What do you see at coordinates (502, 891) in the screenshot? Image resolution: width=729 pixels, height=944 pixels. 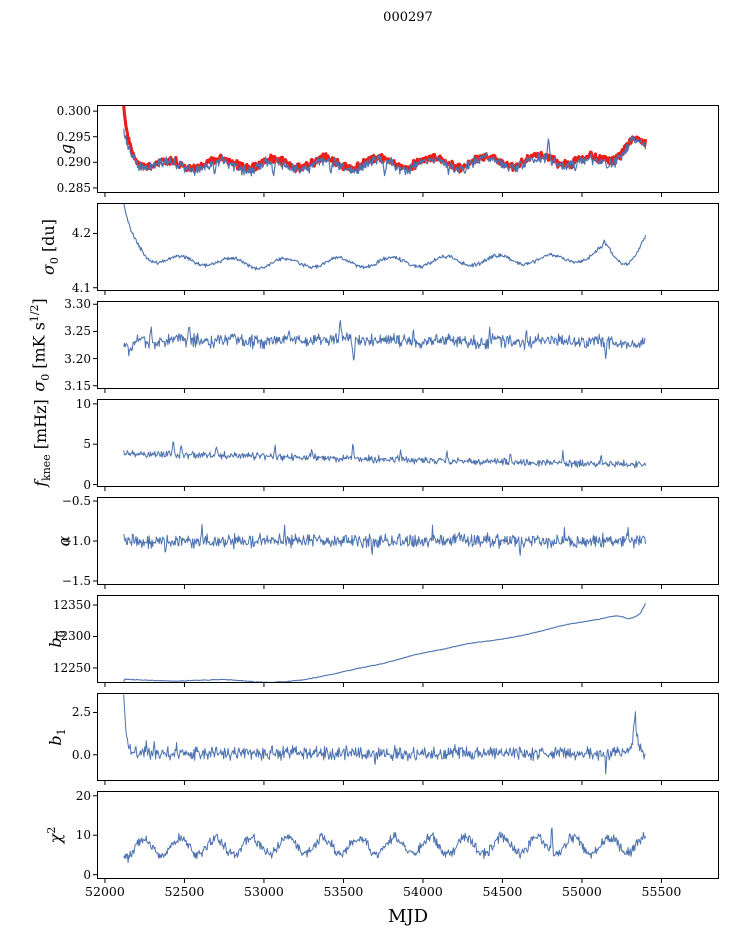 I see `x-tick-label: 54500` at bounding box center [502, 891].